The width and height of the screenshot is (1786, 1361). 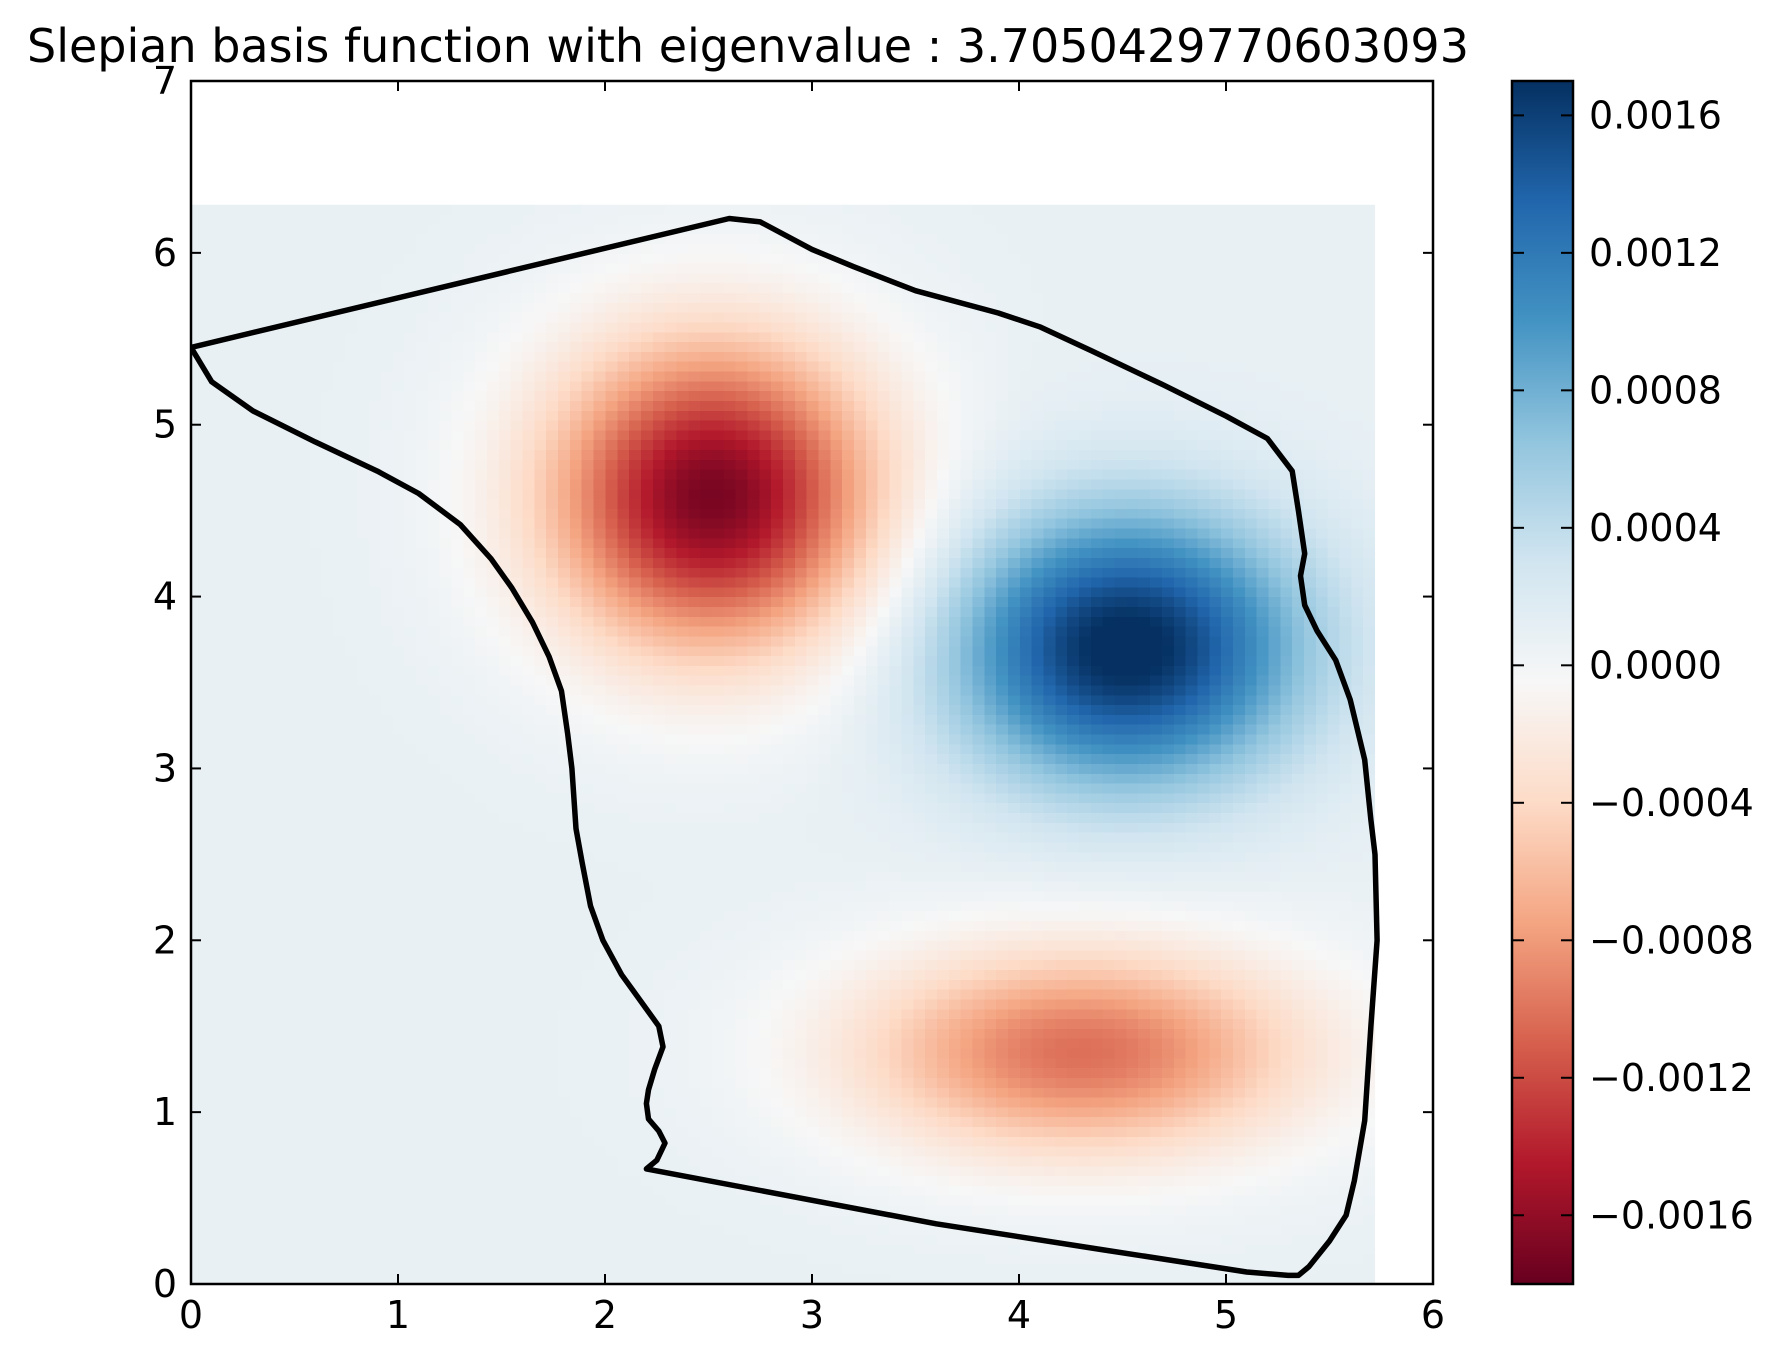 What do you see at coordinates (165, 425) in the screenshot?
I see `y-tick-label: 5` at bounding box center [165, 425].